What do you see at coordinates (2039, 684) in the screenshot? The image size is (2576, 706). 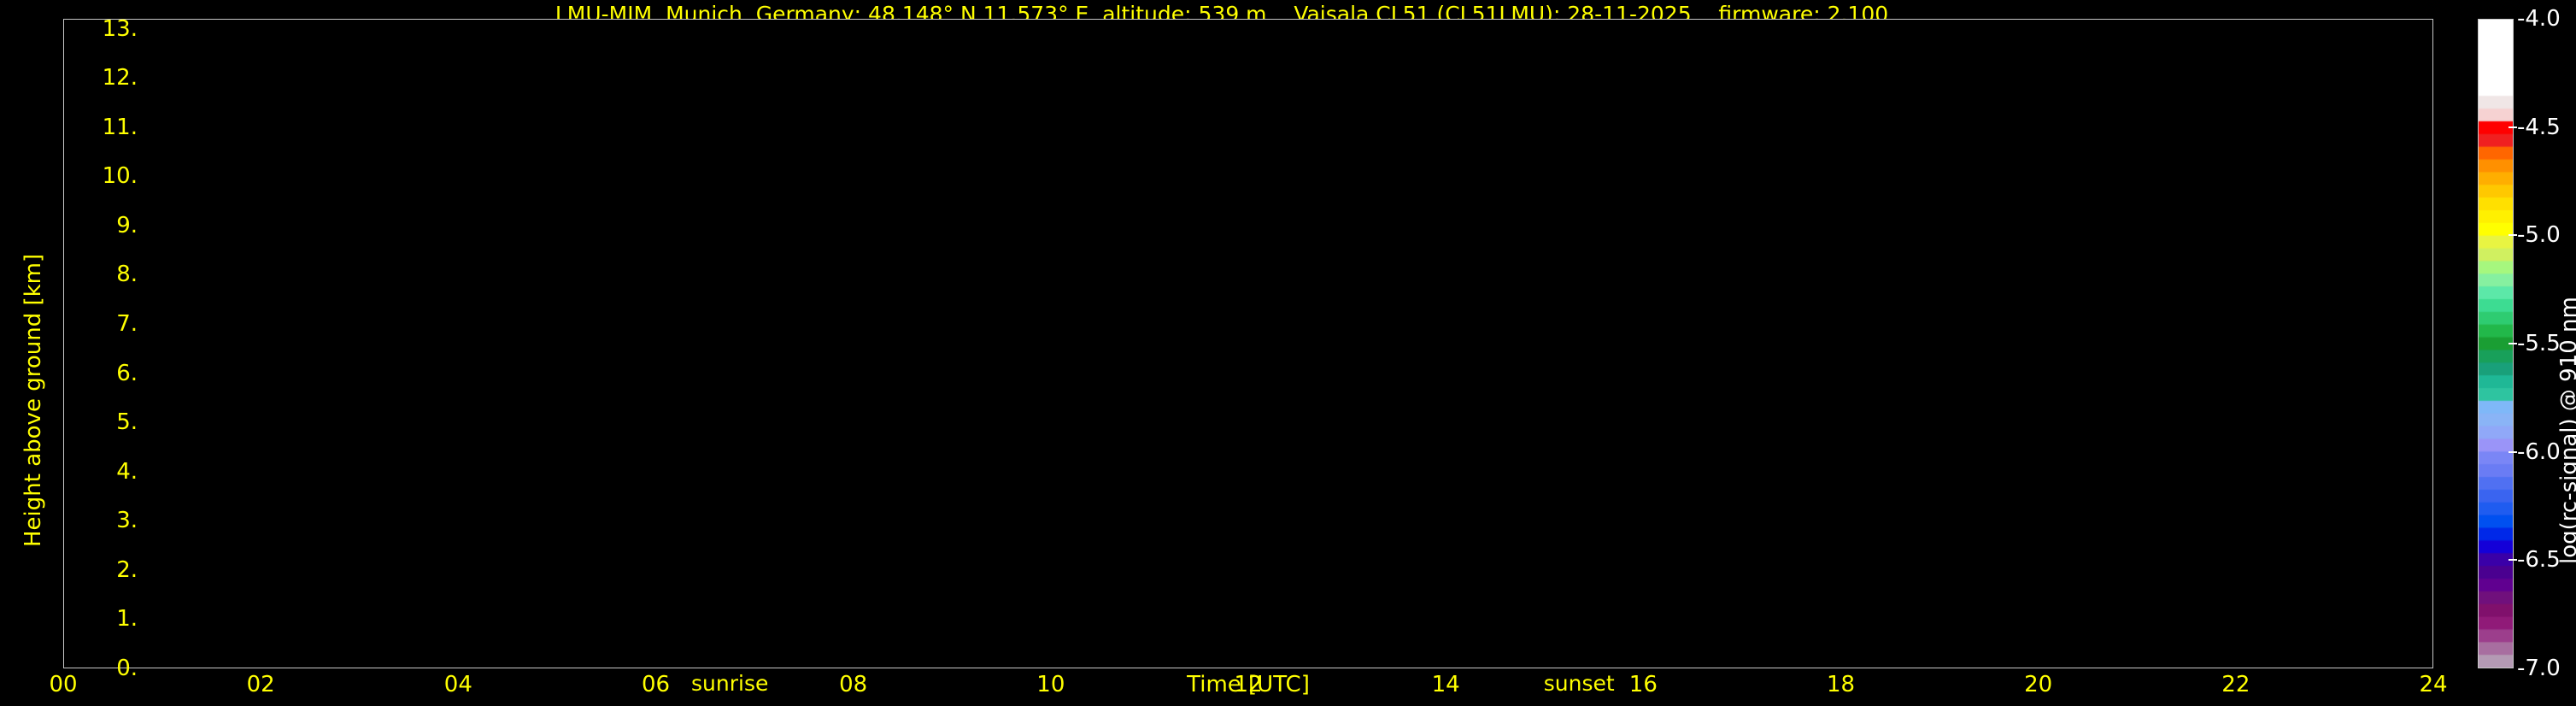 I see `x-tick-label: 20` at bounding box center [2039, 684].